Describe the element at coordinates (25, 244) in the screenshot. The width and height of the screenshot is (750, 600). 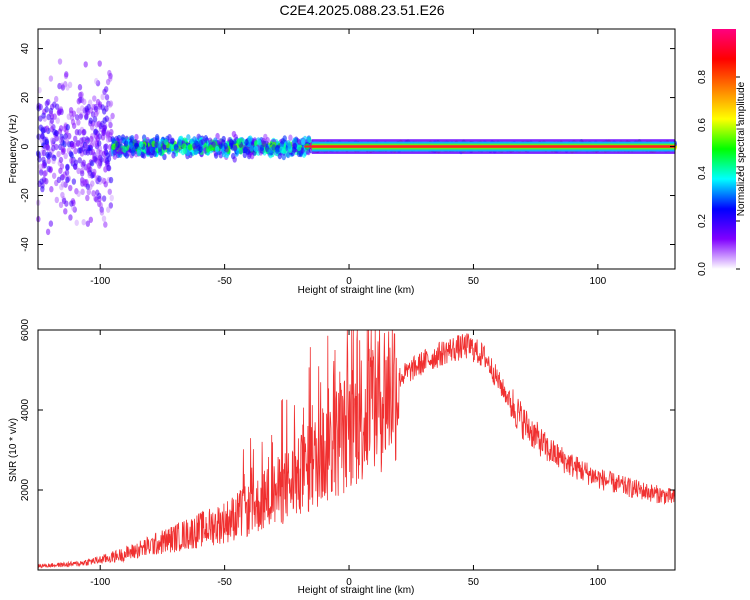
I see `y-tick-label: -40` at that location.